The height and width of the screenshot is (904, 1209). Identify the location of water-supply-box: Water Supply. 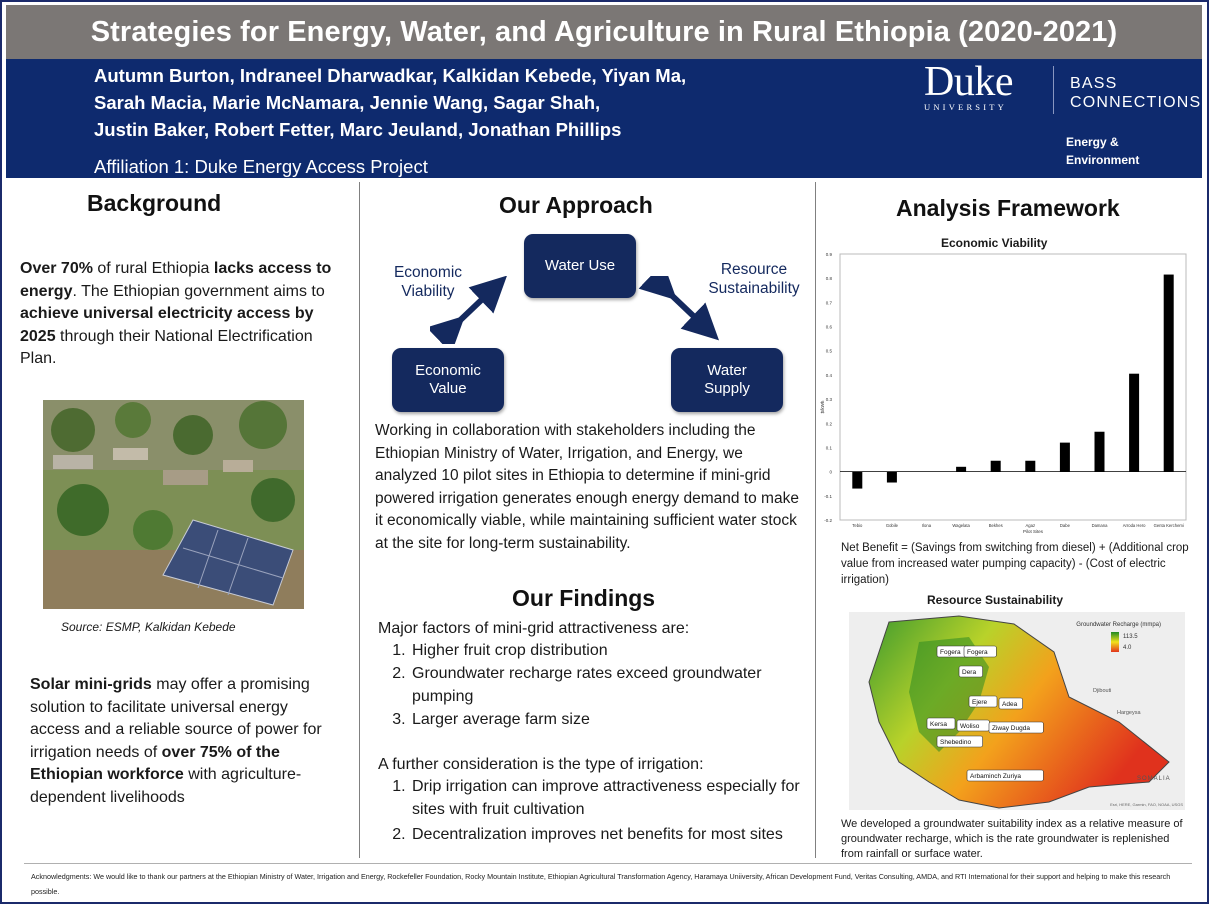
(727, 380).